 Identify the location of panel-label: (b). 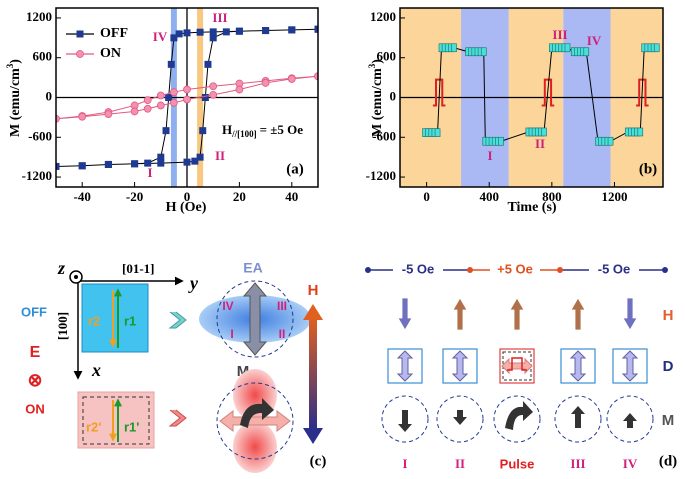
(648, 169).